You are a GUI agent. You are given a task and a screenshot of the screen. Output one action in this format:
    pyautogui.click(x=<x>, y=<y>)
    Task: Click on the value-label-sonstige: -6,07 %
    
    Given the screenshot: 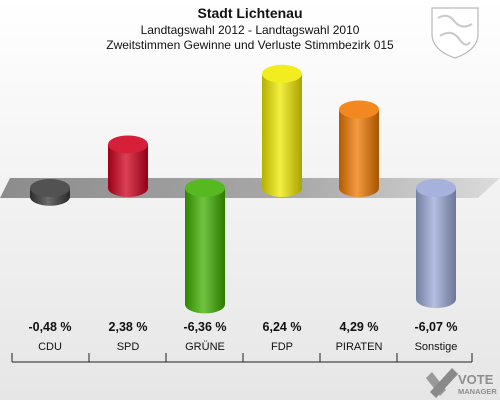 What is the action you would take?
    pyautogui.click(x=435, y=327)
    